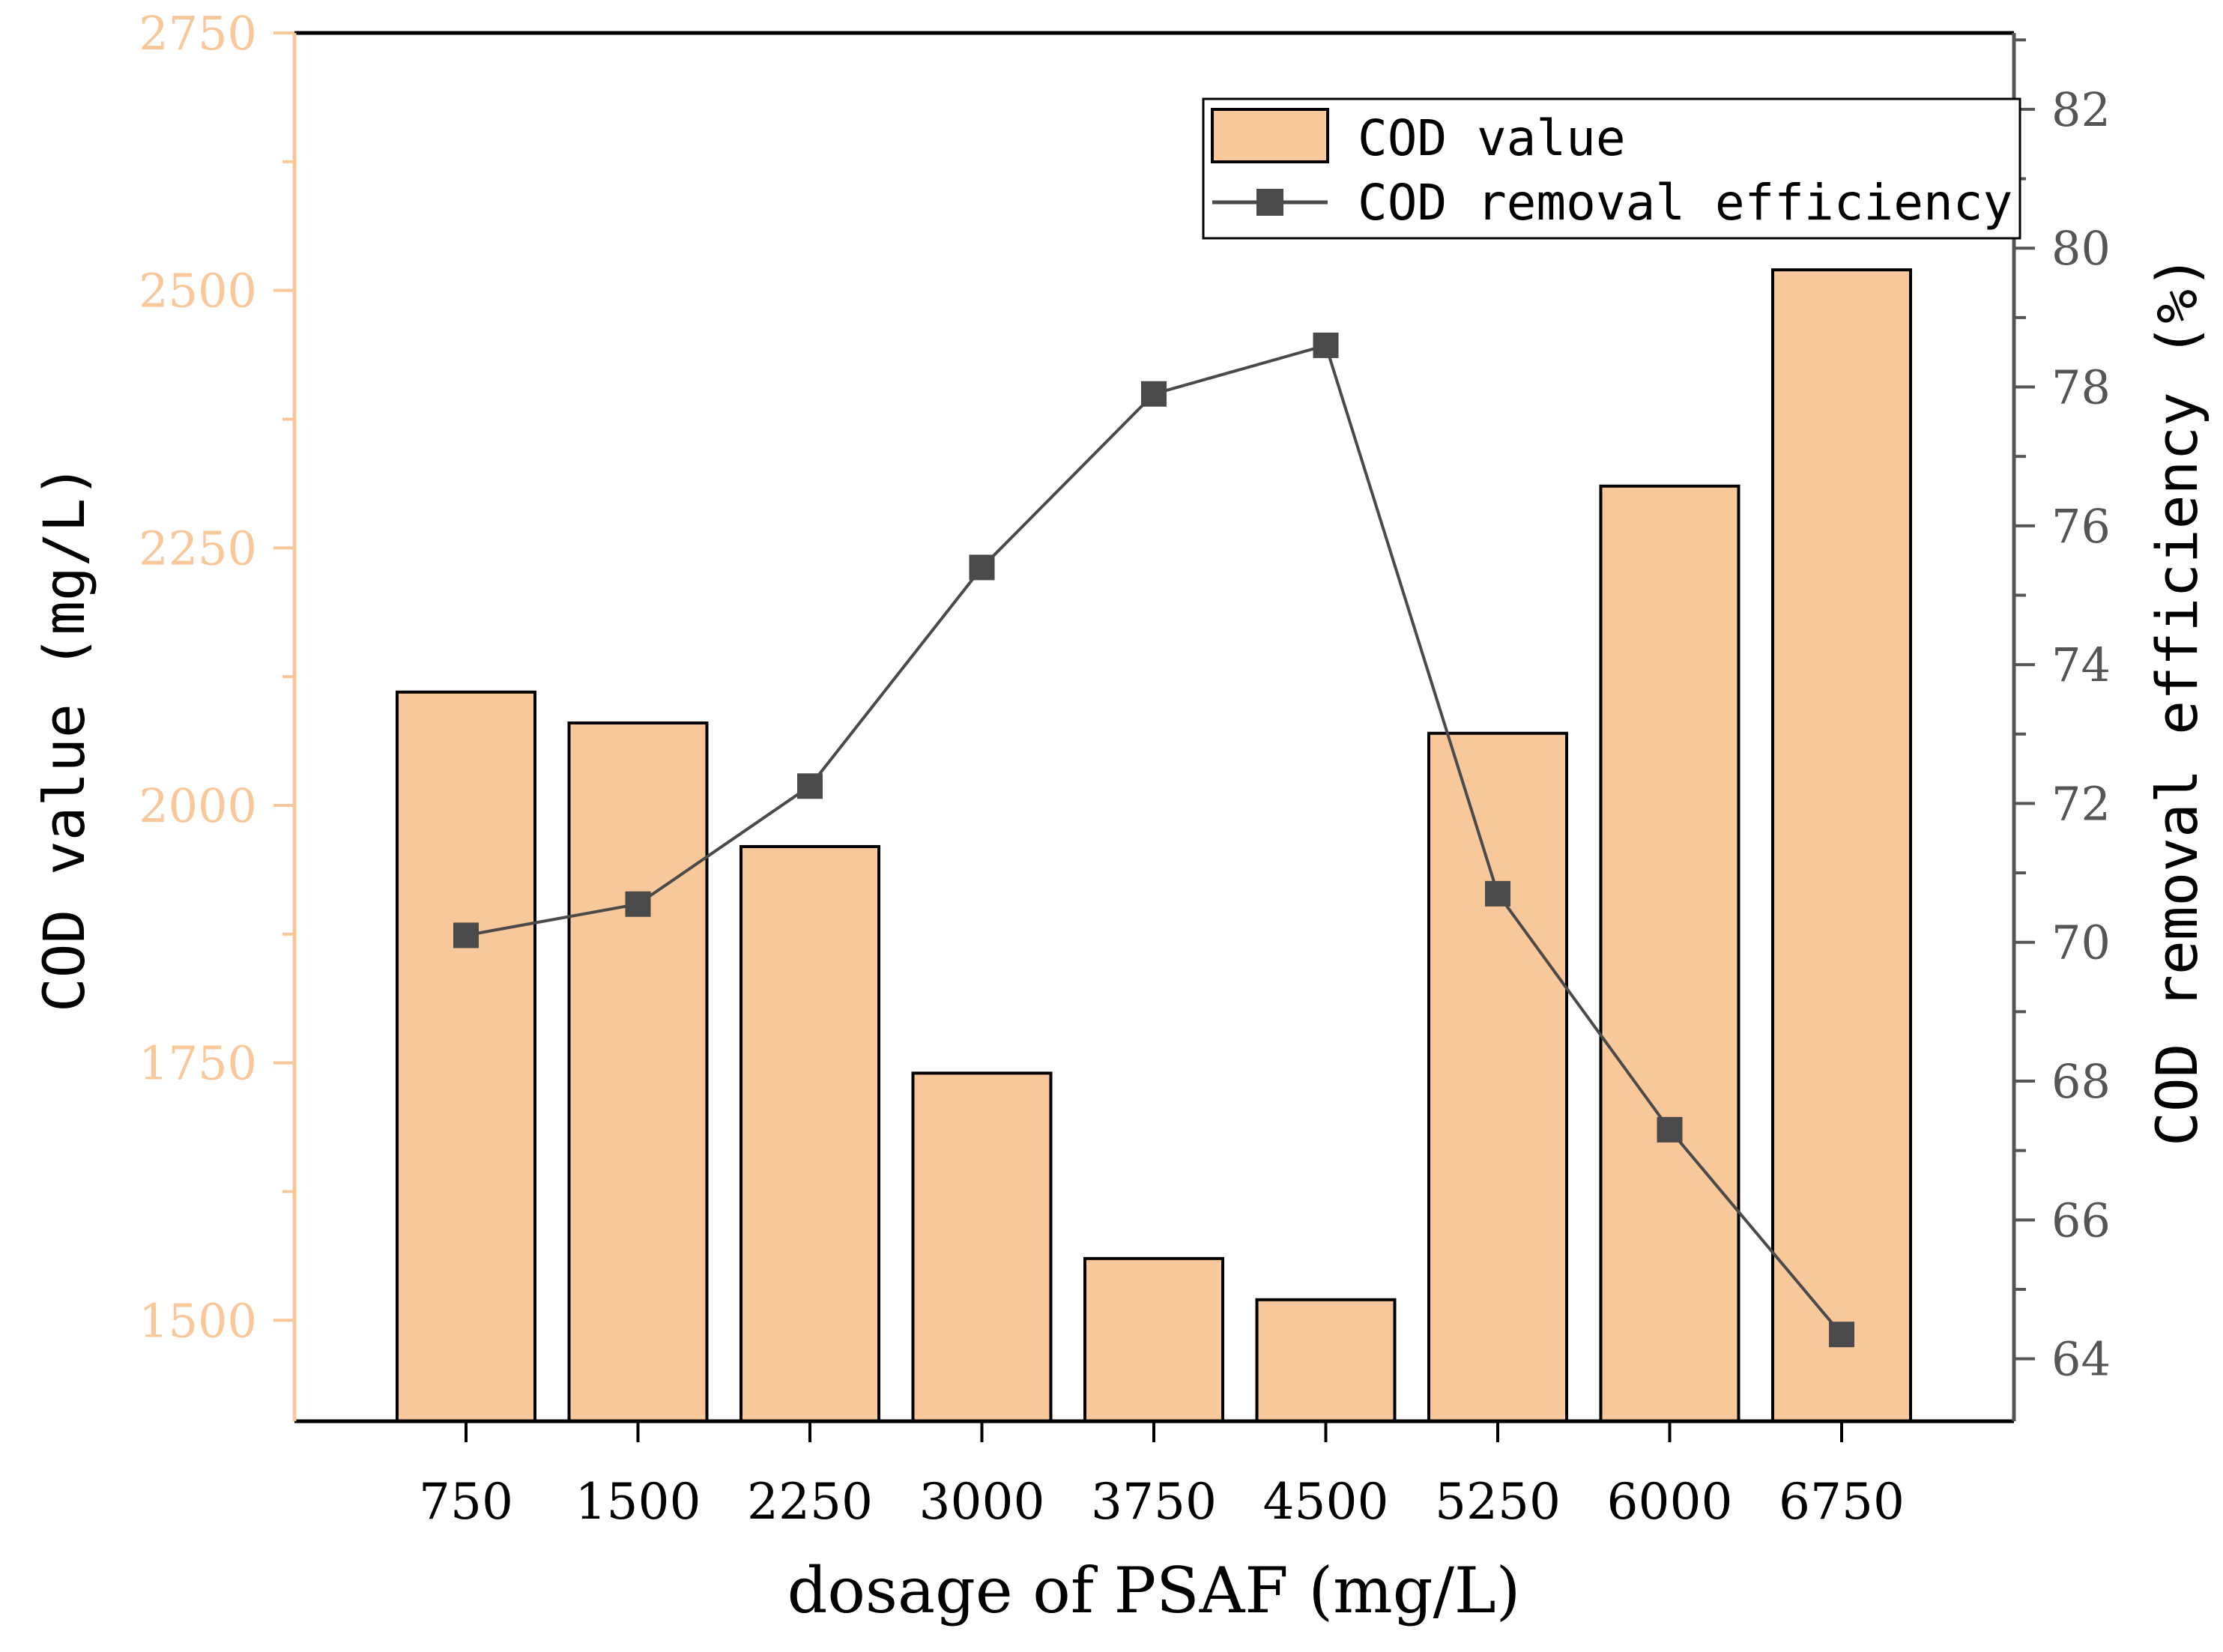  I want to click on right-tick-label-78: 78, so click(2081, 387).